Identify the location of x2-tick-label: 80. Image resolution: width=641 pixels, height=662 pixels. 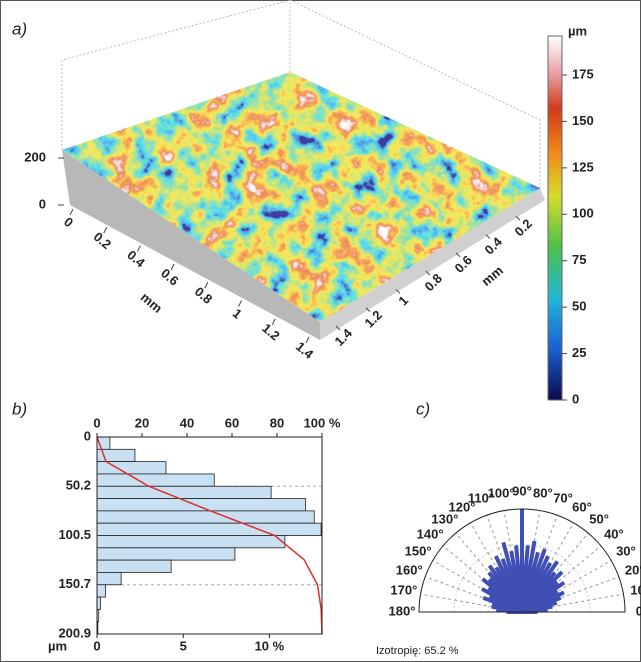
(277, 422).